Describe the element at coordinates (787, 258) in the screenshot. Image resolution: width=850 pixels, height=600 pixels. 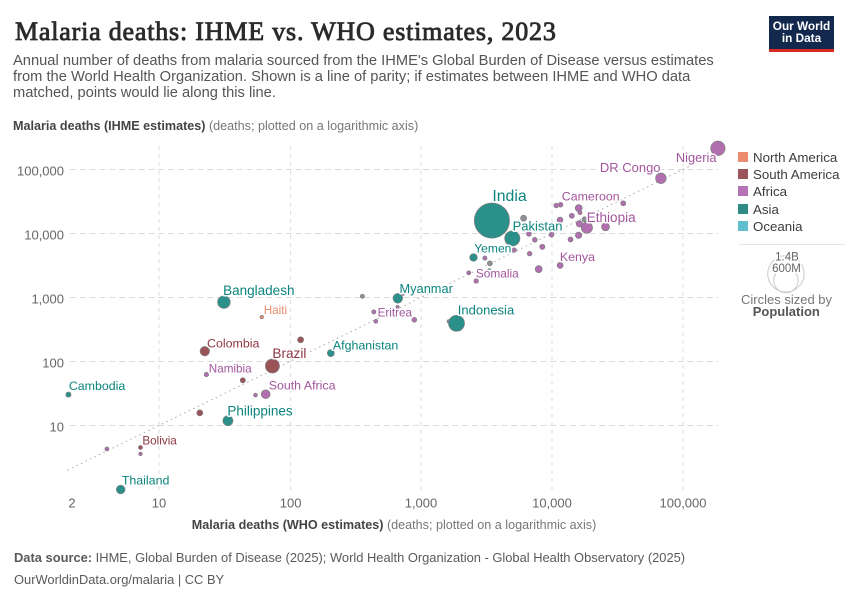
I see `svg-text: 1.4B` at that location.